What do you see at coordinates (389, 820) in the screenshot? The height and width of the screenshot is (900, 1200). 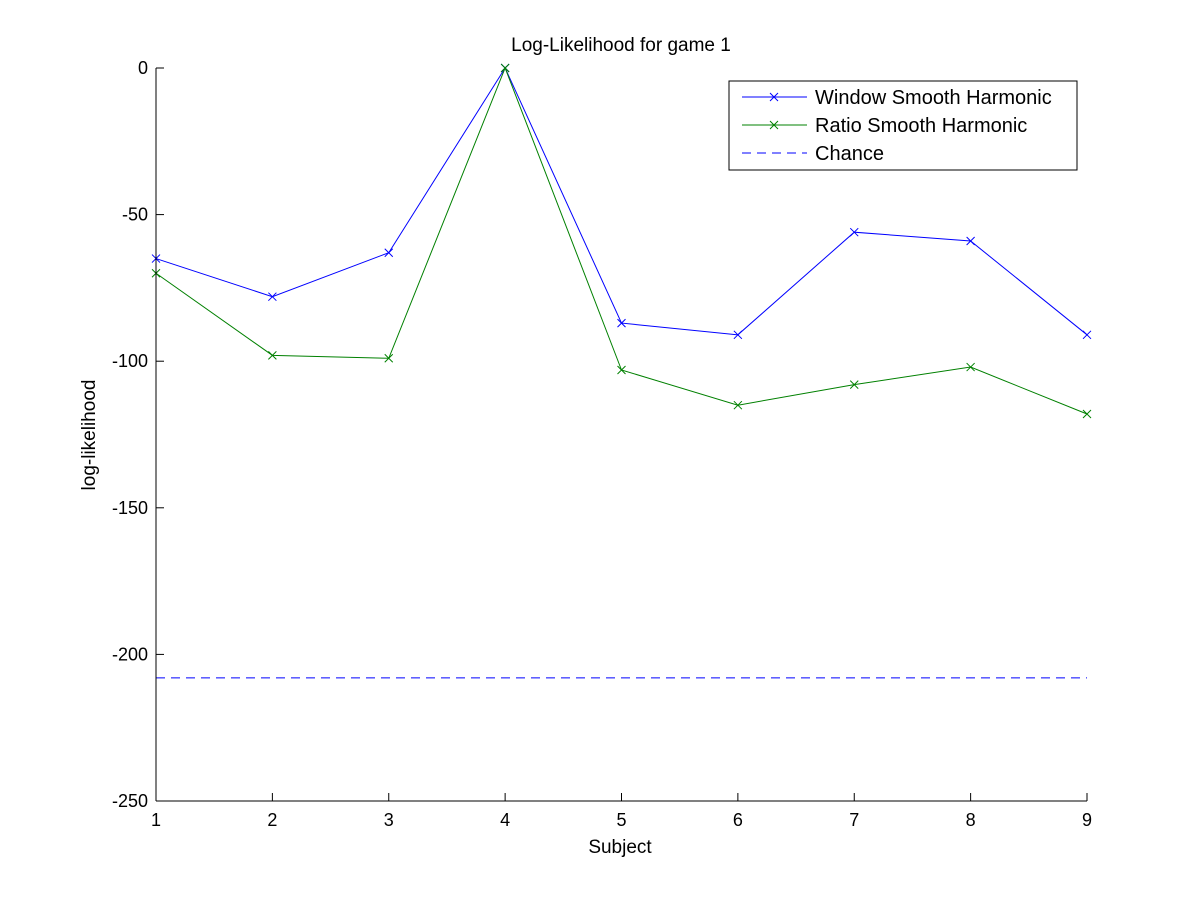 I see `x-tick-label: 3` at bounding box center [389, 820].